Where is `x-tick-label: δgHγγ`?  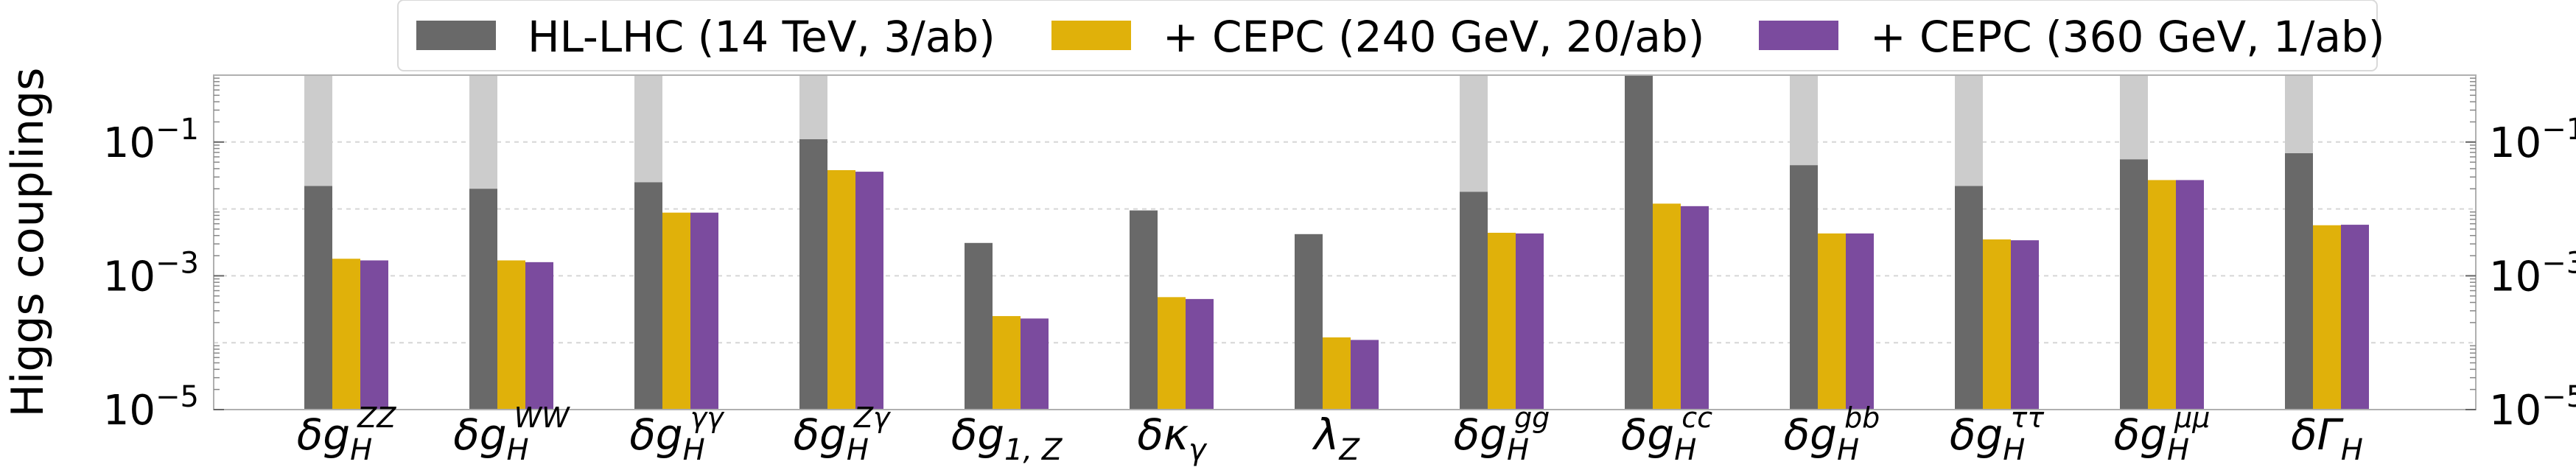
x-tick-label: δgHγγ is located at coordinates (677, 434).